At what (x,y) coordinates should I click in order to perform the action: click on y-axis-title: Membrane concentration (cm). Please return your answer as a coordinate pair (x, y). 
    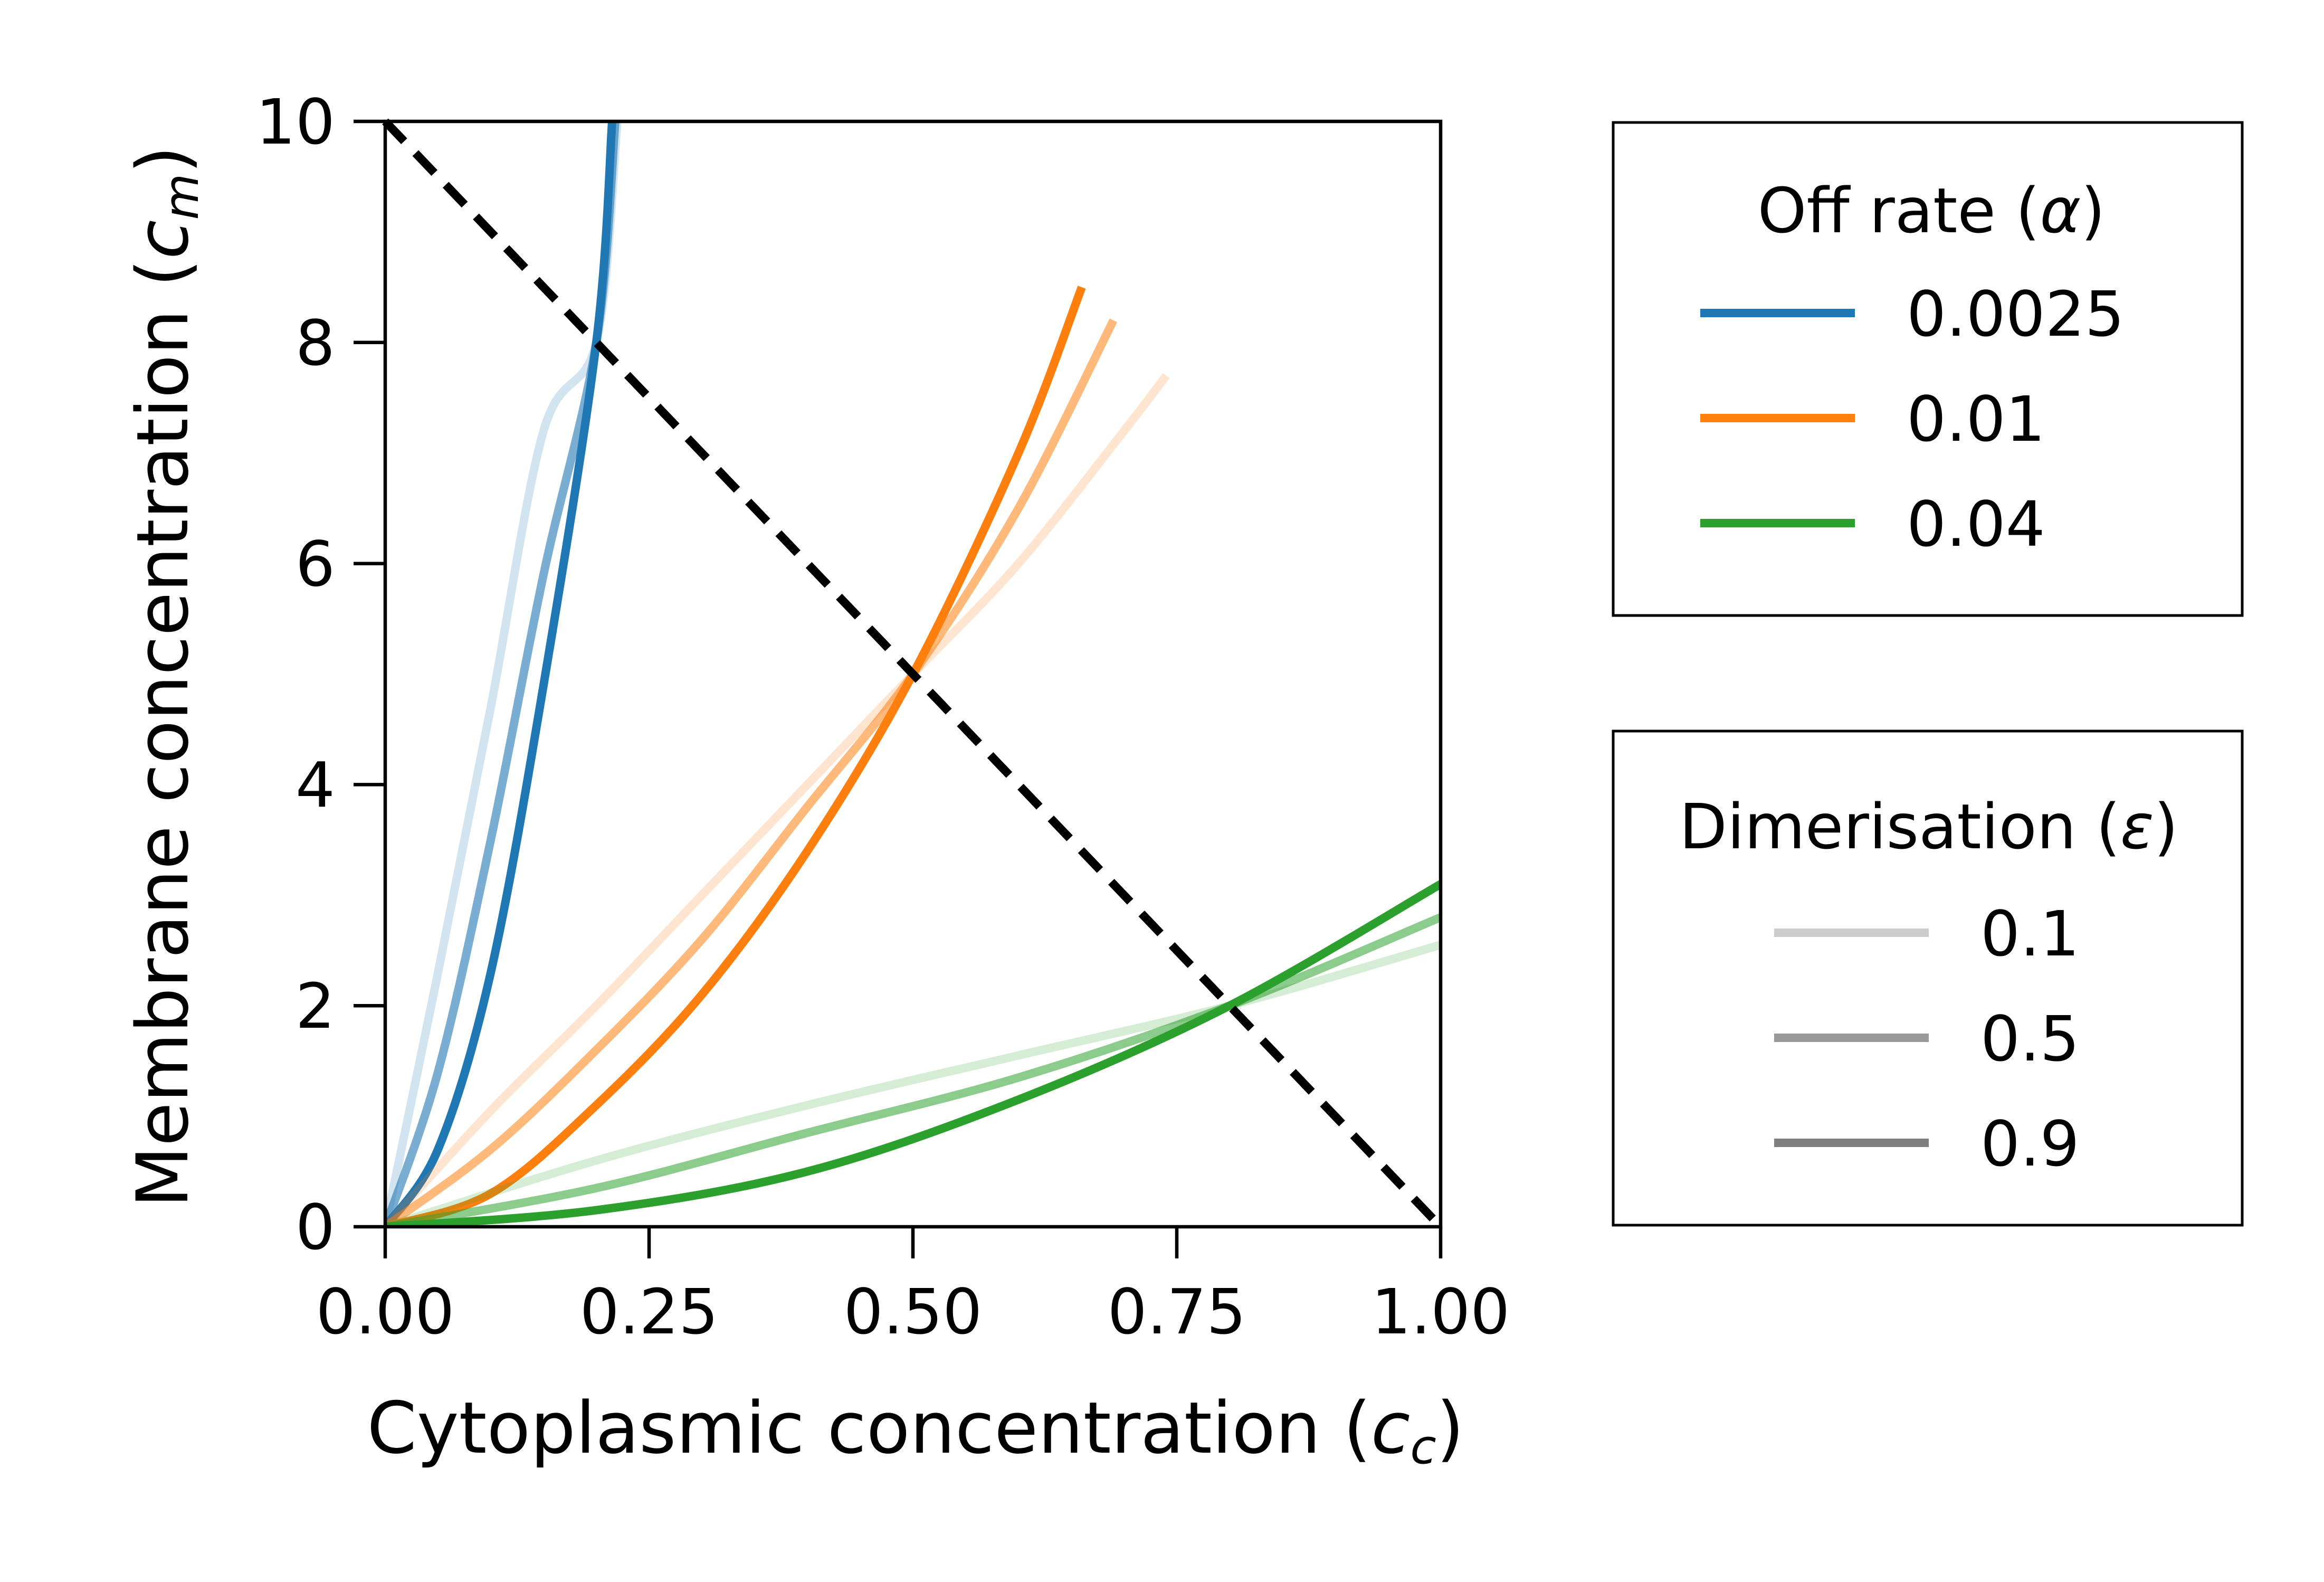
    Looking at the image, I should click on (165, 677).